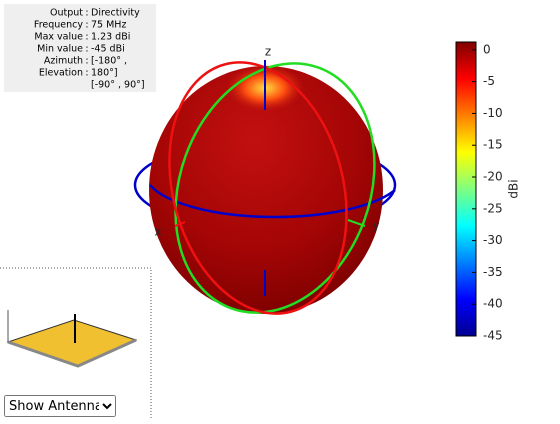  Describe the element at coordinates (63, 61) in the screenshot. I see `info-label: Azimuth` at that location.